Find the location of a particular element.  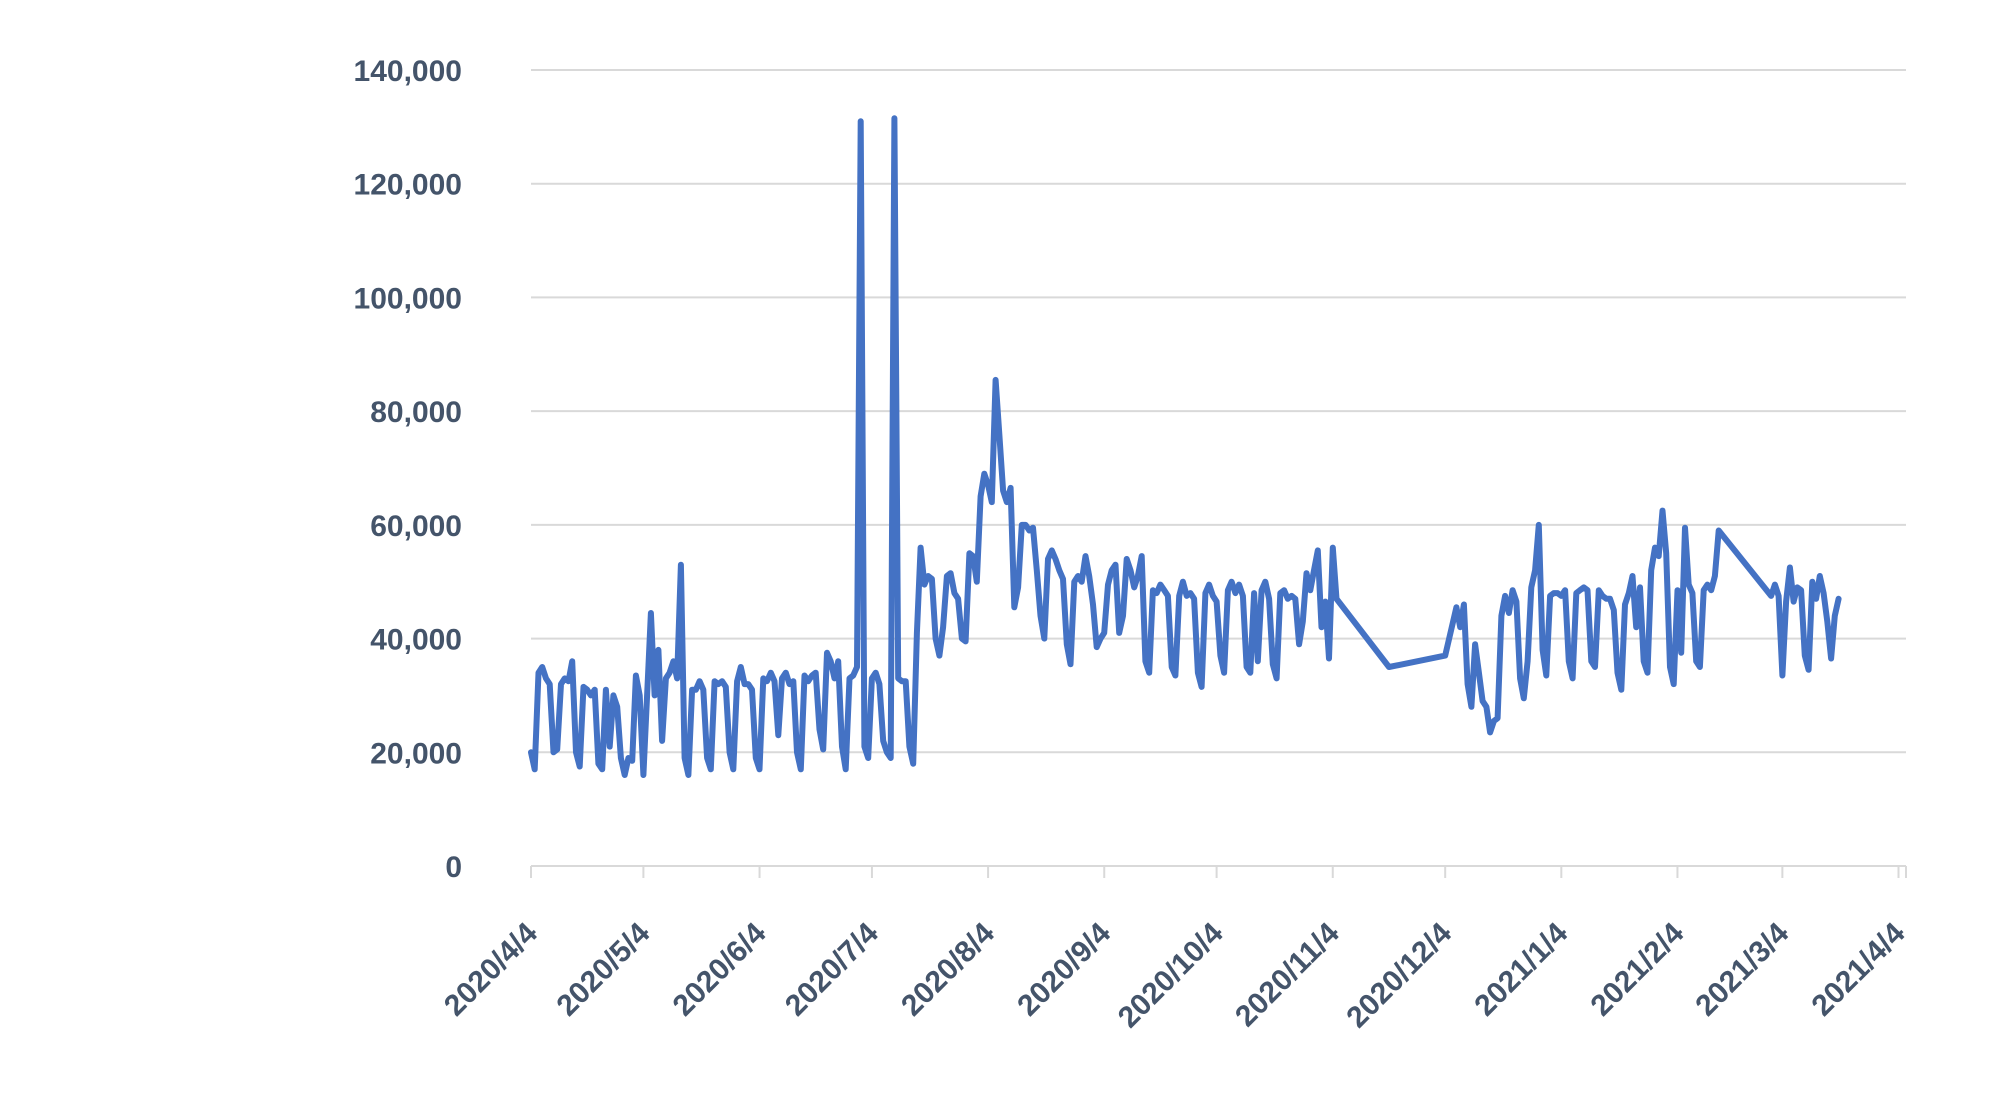

y-tick-label: 100,000 is located at coordinates (408, 298).